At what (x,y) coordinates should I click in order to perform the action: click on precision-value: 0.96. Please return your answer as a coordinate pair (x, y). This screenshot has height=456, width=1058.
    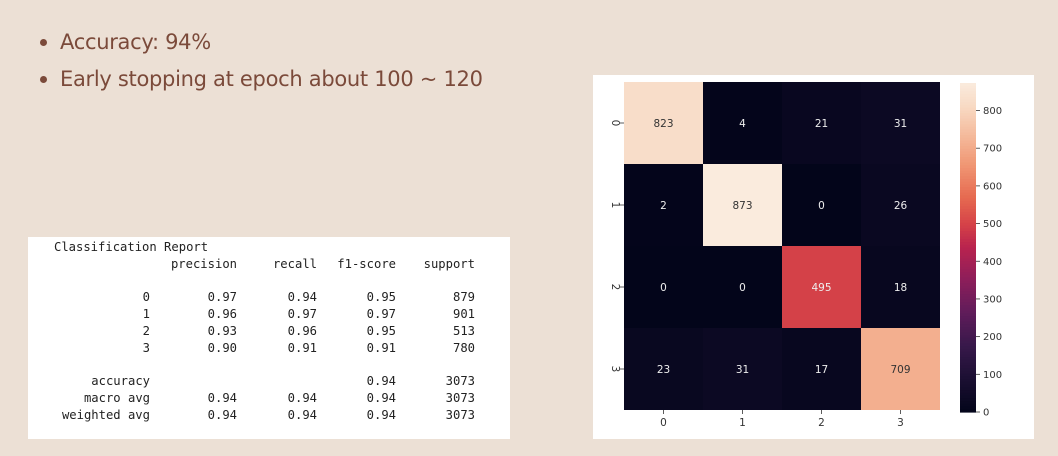
    Looking at the image, I should click on (222, 314).